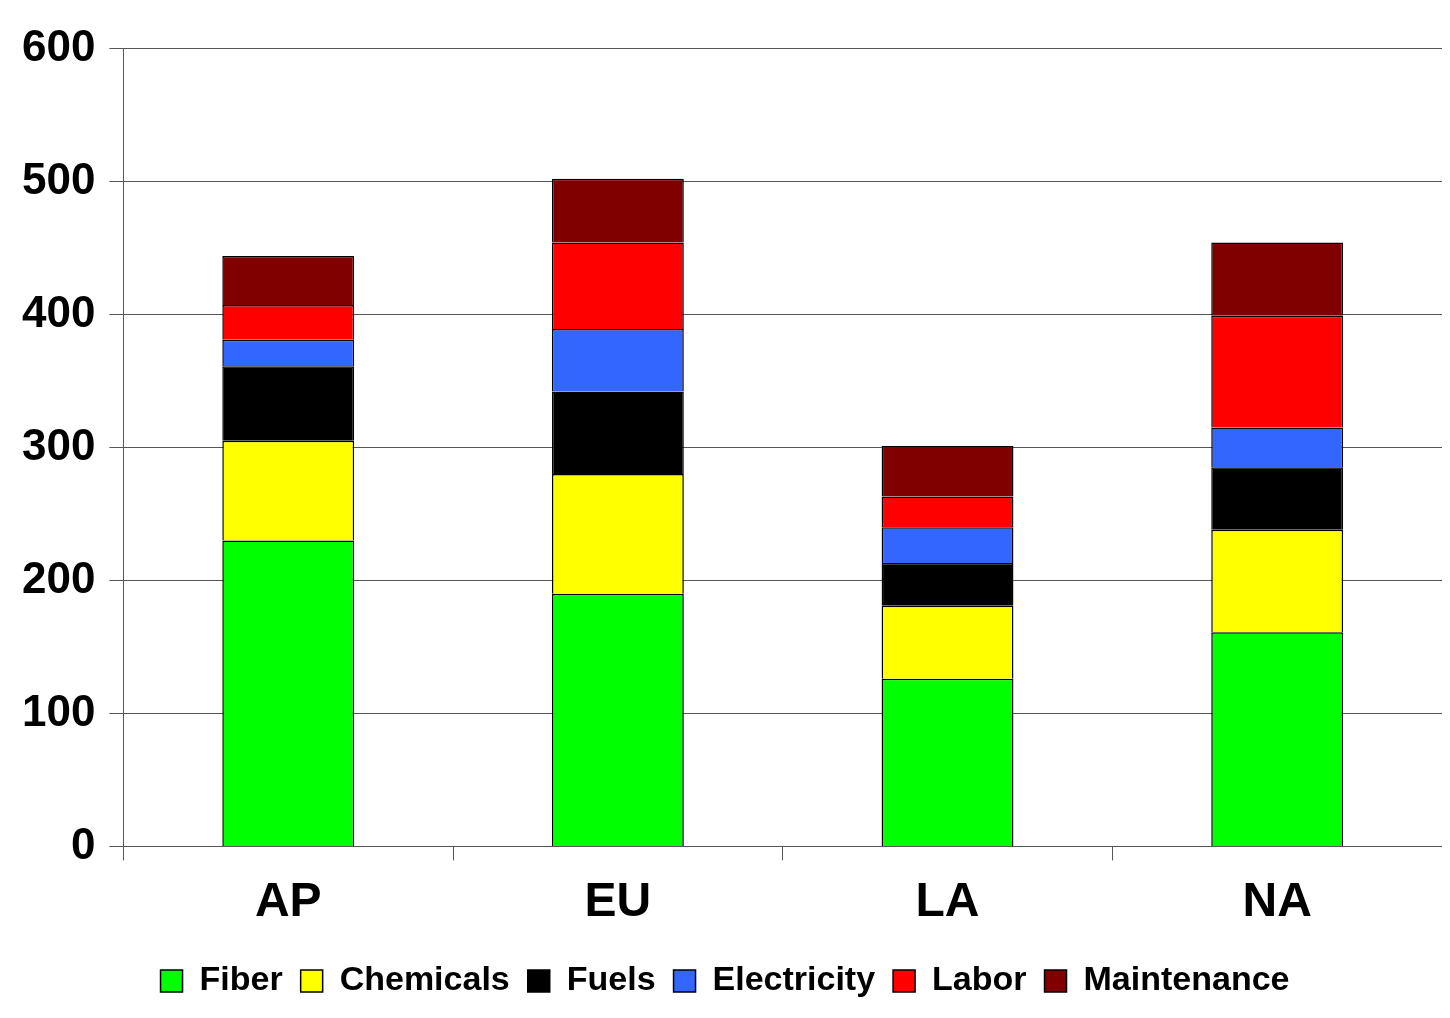 The width and height of the screenshot is (1450, 1018). What do you see at coordinates (794, 978) in the screenshot?
I see `legend-label: Electricity` at bounding box center [794, 978].